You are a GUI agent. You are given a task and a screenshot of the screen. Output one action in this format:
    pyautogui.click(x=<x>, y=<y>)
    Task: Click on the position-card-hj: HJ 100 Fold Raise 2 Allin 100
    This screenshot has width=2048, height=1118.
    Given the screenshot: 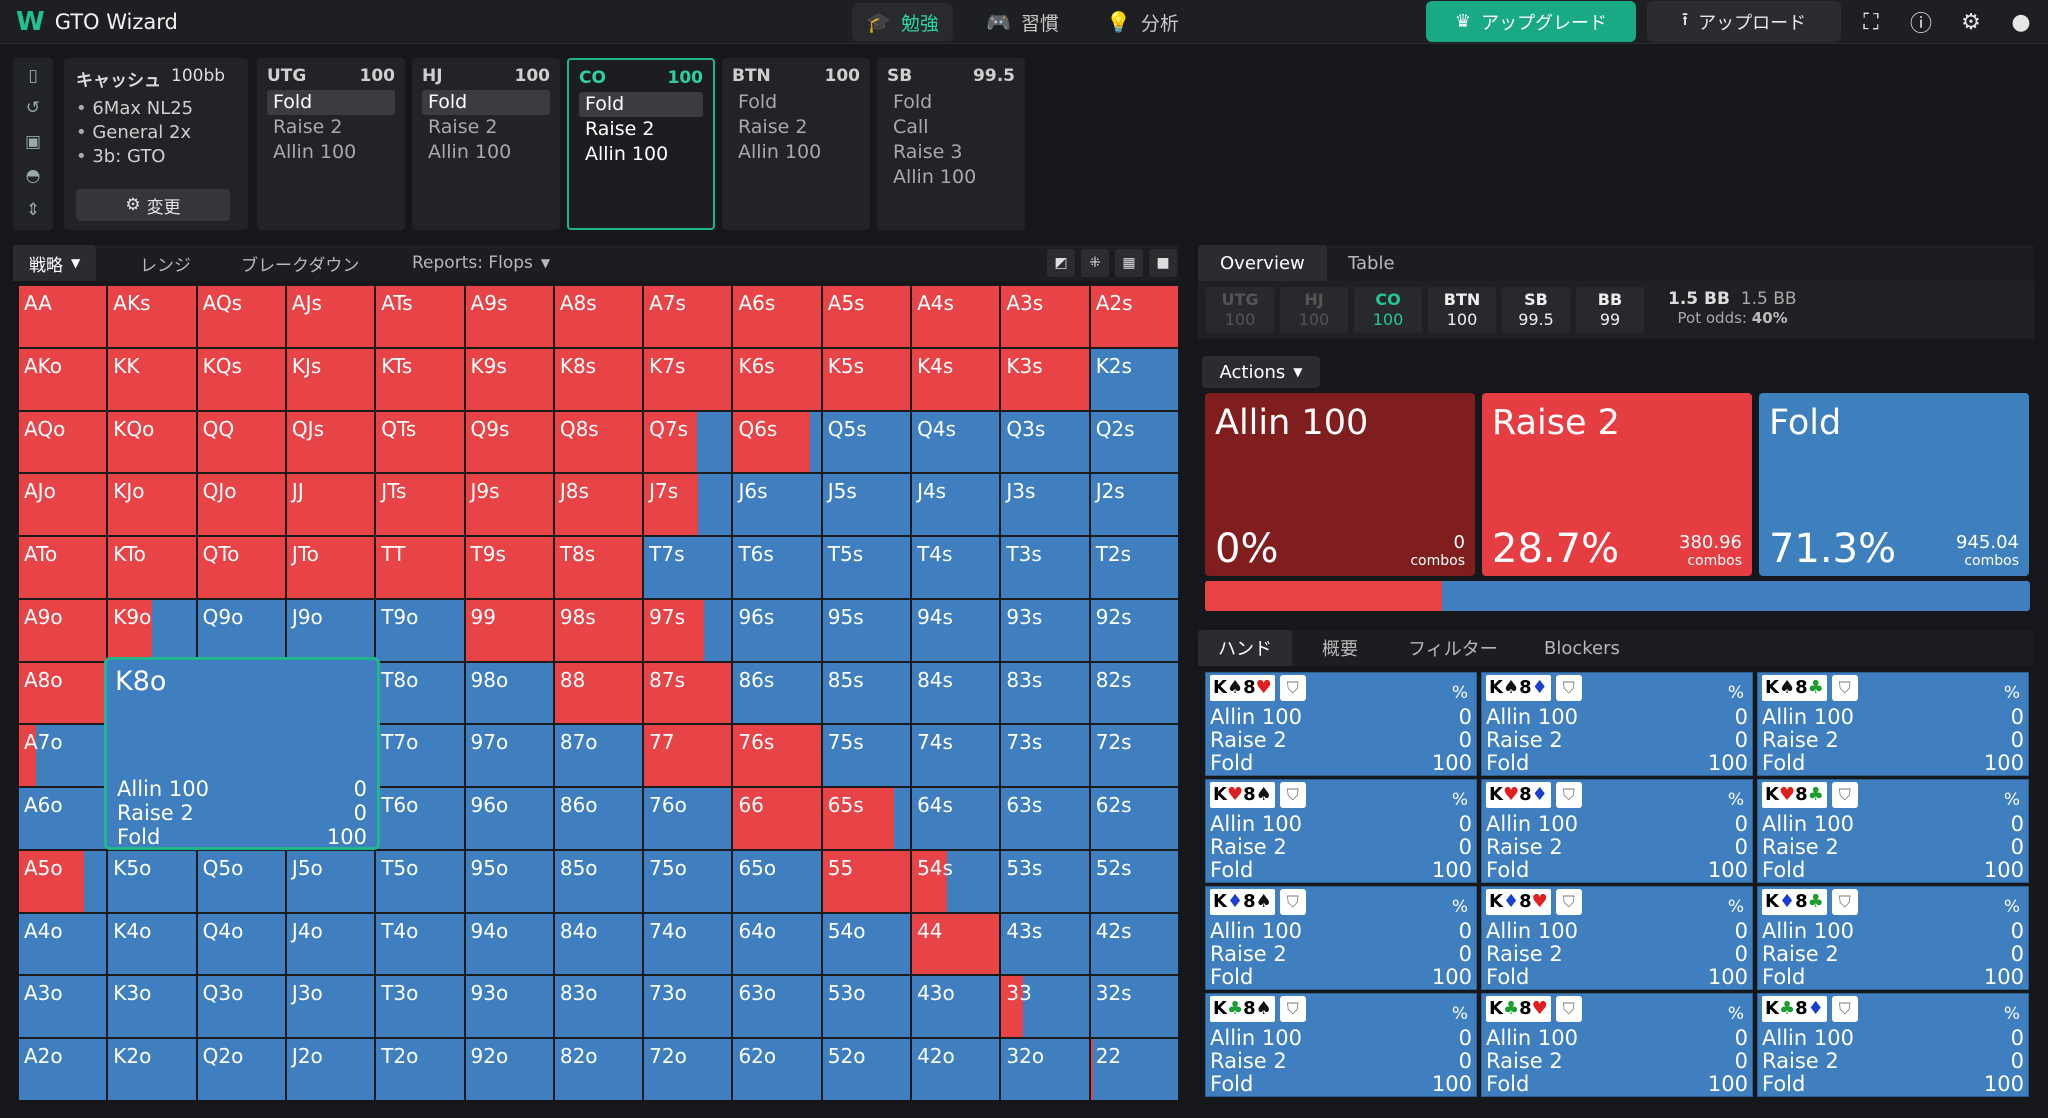 What is the action you would take?
    pyautogui.click(x=486, y=144)
    